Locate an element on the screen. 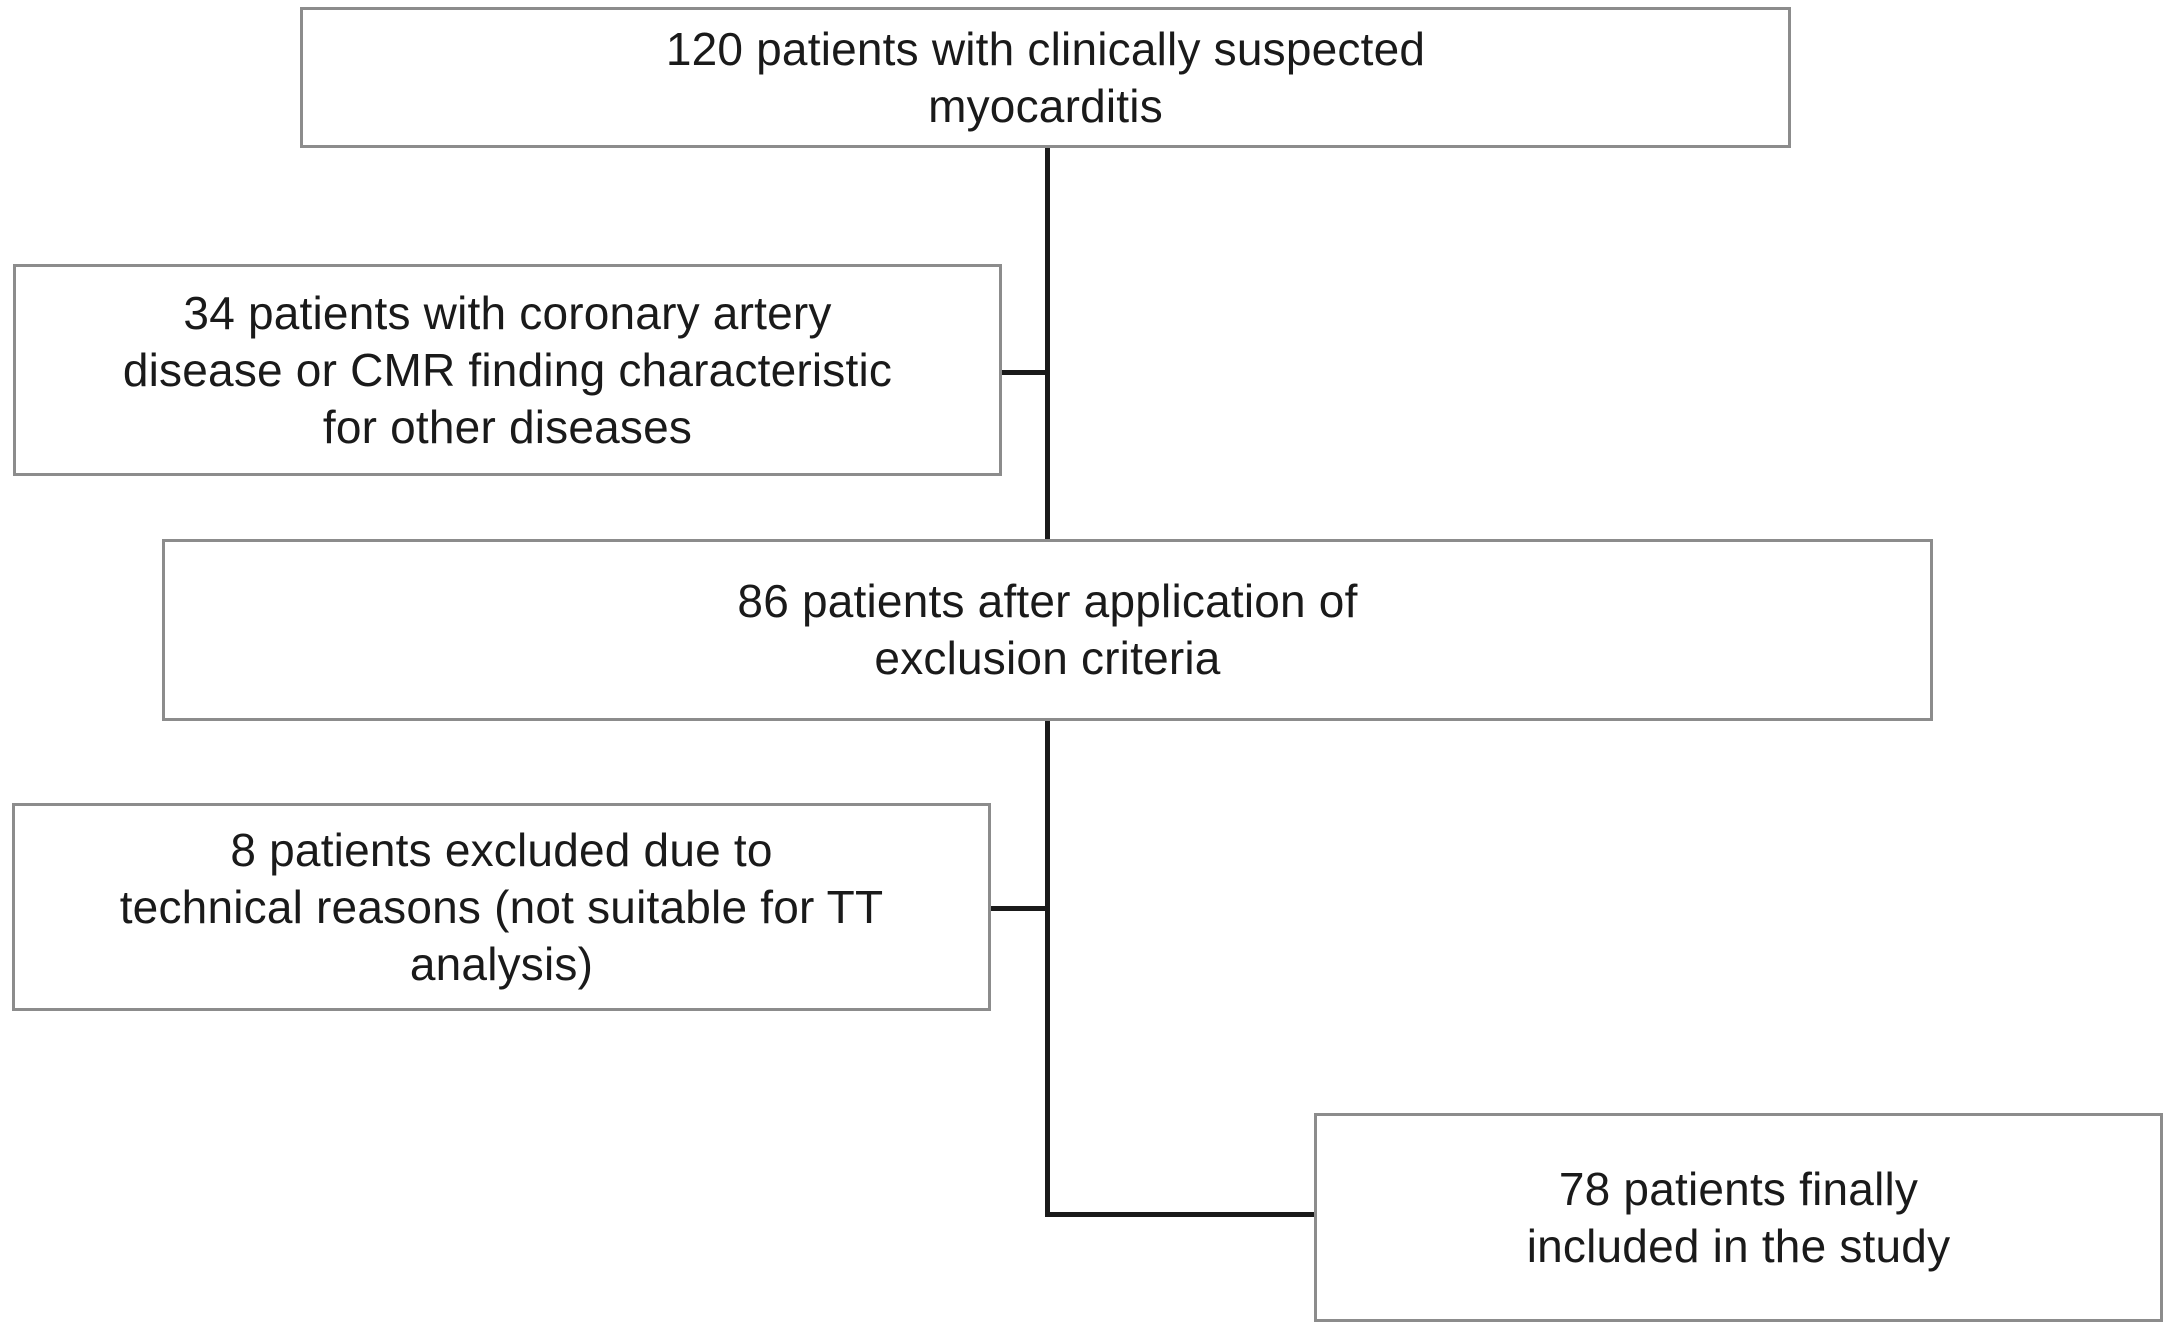 This screenshot has height=1335, width=2175. node-text-line: exclusion criteria is located at coordinates (1047, 658).